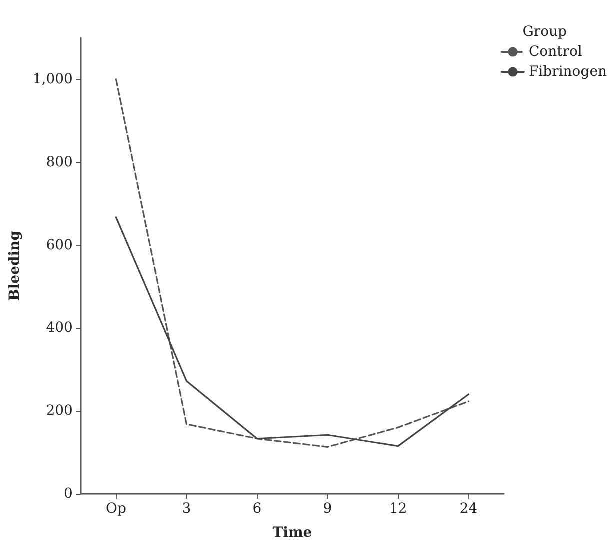 This screenshot has width=614, height=549. Describe the element at coordinates (469, 509) in the screenshot. I see `x-tick-label: 24` at that location.